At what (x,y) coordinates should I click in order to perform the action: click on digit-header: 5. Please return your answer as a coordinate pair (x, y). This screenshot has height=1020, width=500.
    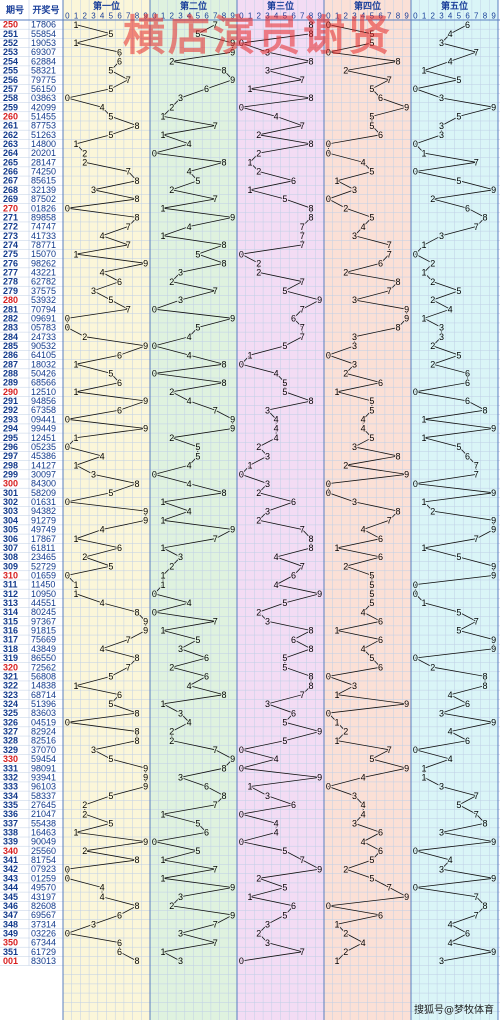
    Looking at the image, I should click on (285, 16).